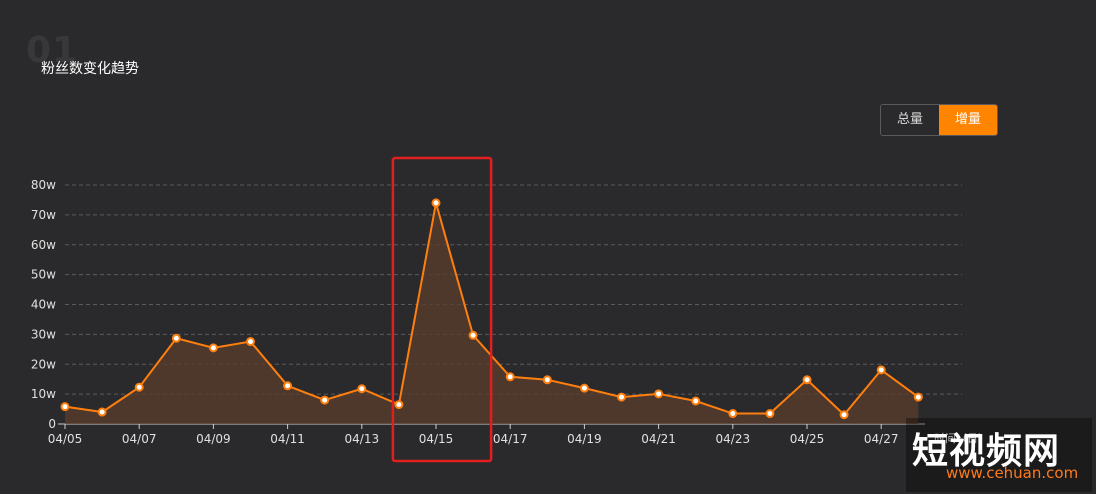  Describe the element at coordinates (43, 185) in the screenshot. I see `y-tick-label: 80w` at that location.